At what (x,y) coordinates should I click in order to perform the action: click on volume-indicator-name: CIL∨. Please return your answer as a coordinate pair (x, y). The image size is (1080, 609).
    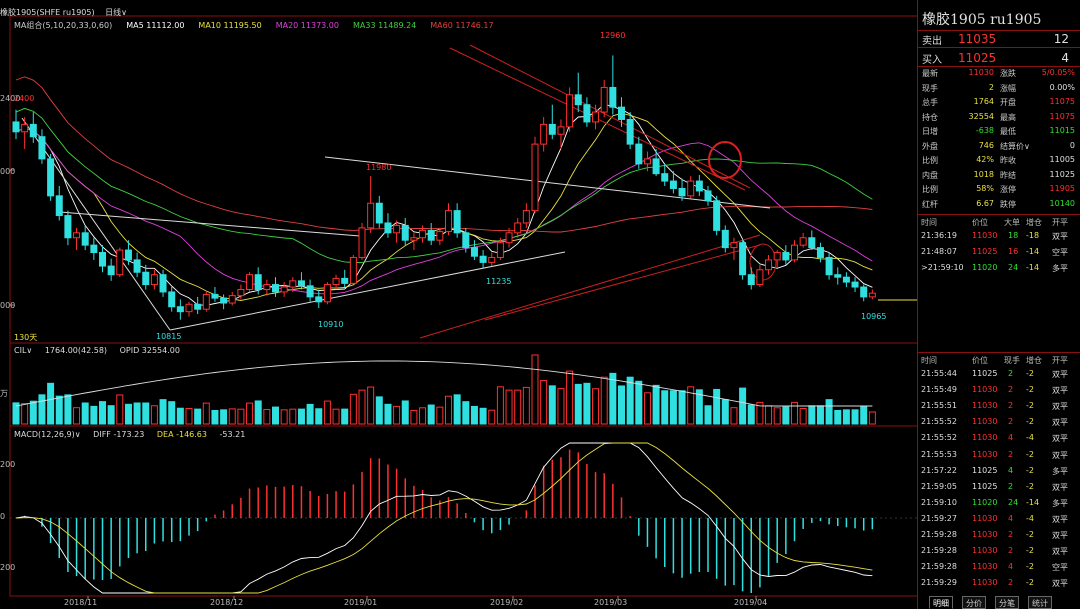
    Looking at the image, I should click on (23, 350).